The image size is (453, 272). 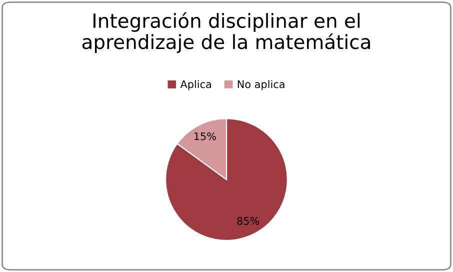 I want to click on legend-label: No aplica, so click(x=261, y=85).